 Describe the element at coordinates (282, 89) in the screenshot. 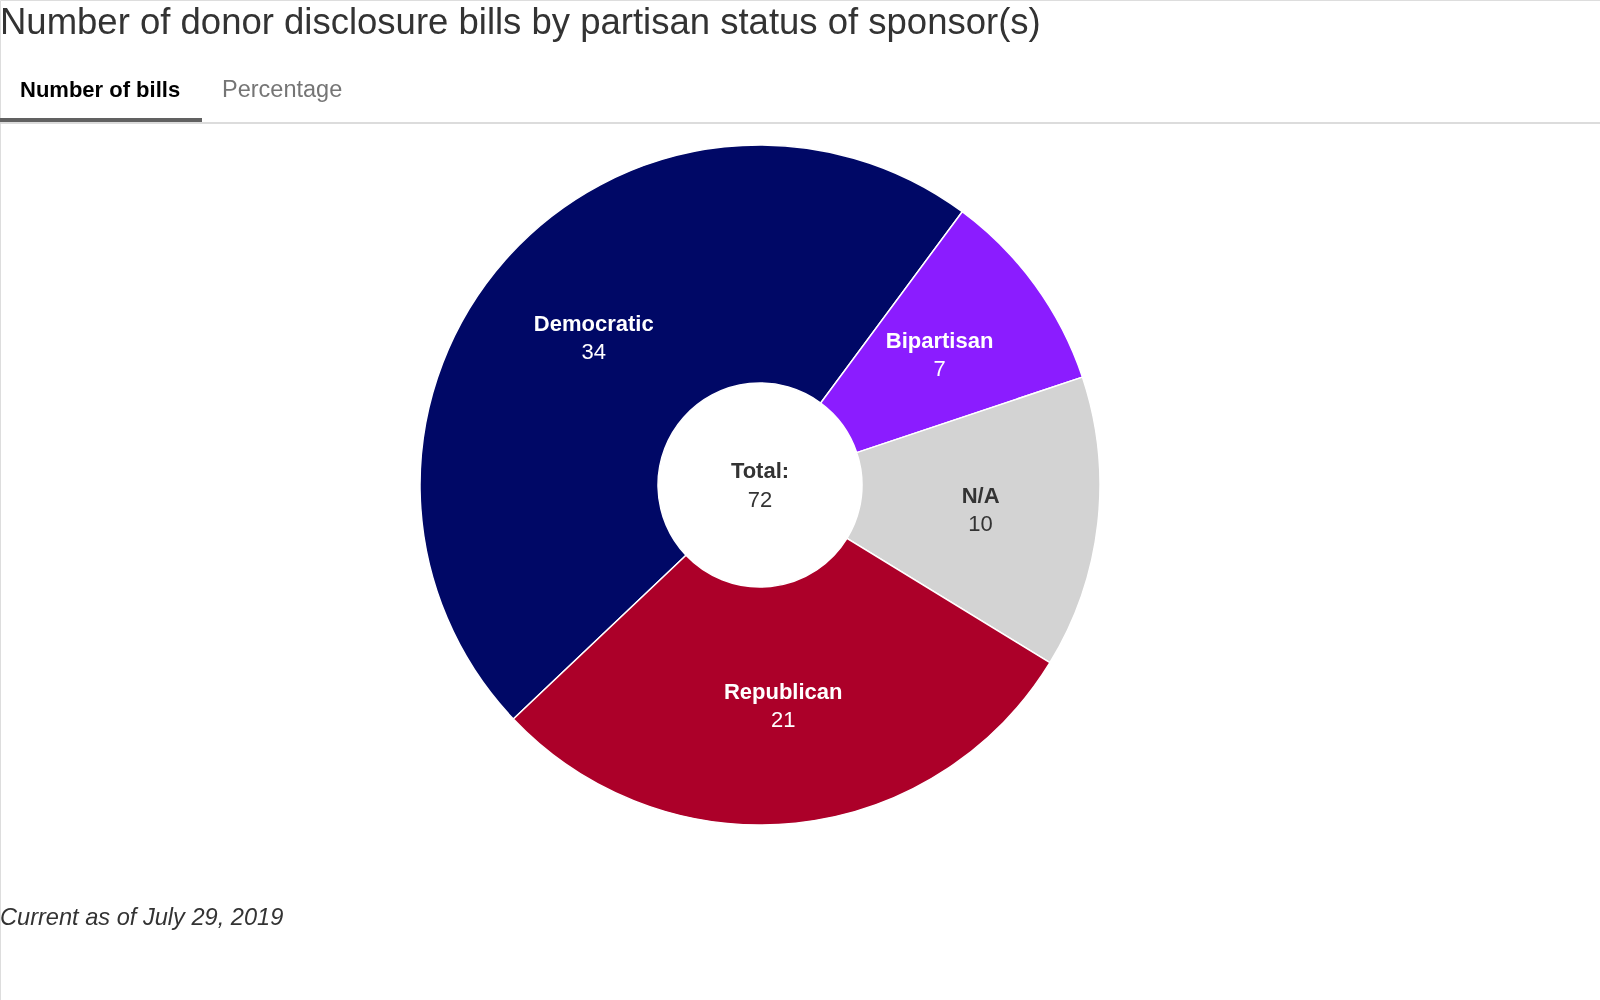

I see `text: Percentage` at that location.